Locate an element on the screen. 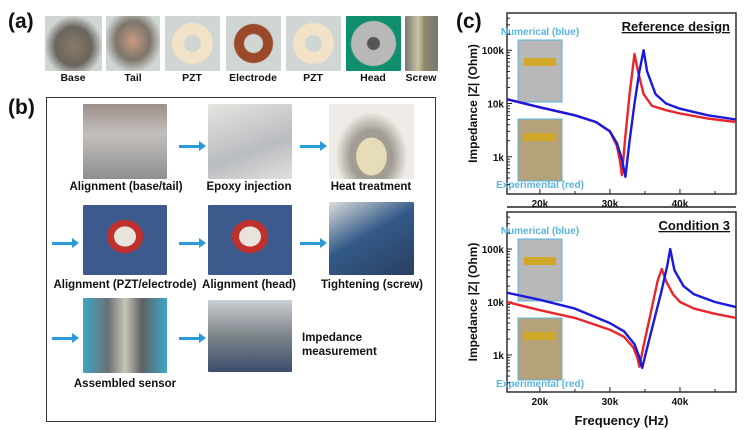 This screenshot has width=745, height=430. head-photo is located at coordinates (373, 43).